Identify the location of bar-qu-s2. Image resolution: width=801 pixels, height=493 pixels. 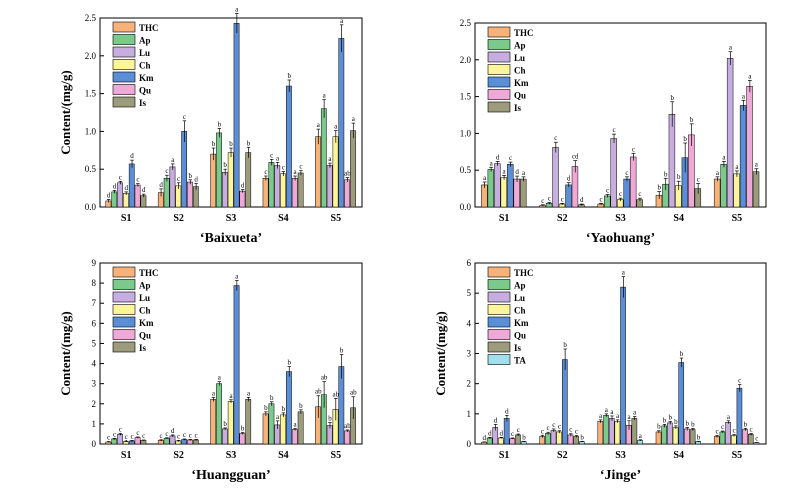
(190, 194).